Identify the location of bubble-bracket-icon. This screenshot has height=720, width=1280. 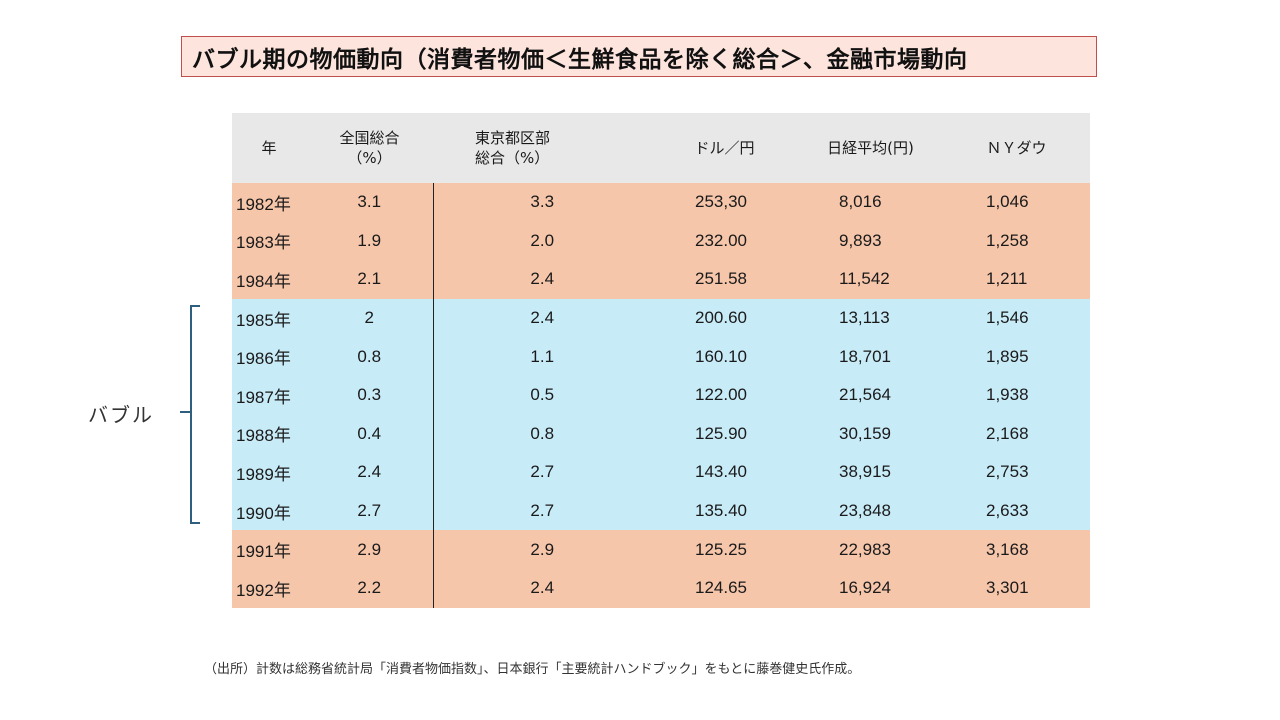
(195, 414).